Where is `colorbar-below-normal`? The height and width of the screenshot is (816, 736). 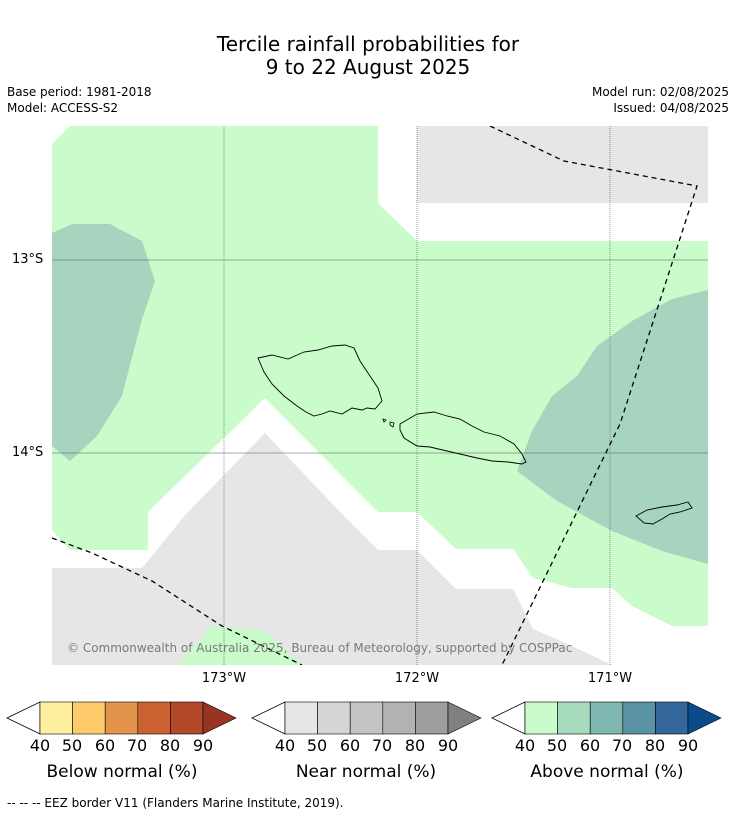 colorbar-below-normal is located at coordinates (121, 718).